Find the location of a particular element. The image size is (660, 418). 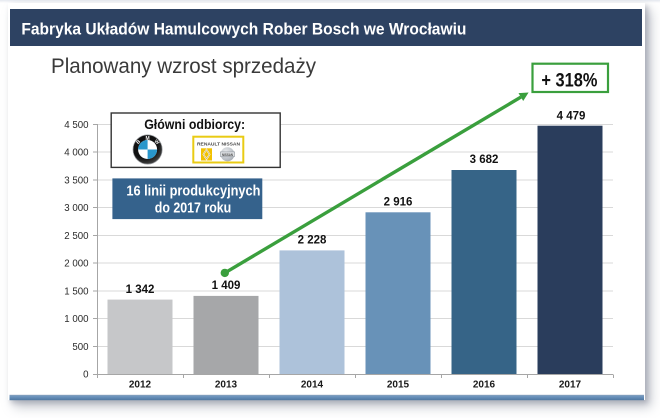

svg-text: NISSAN is located at coordinates (227, 155).